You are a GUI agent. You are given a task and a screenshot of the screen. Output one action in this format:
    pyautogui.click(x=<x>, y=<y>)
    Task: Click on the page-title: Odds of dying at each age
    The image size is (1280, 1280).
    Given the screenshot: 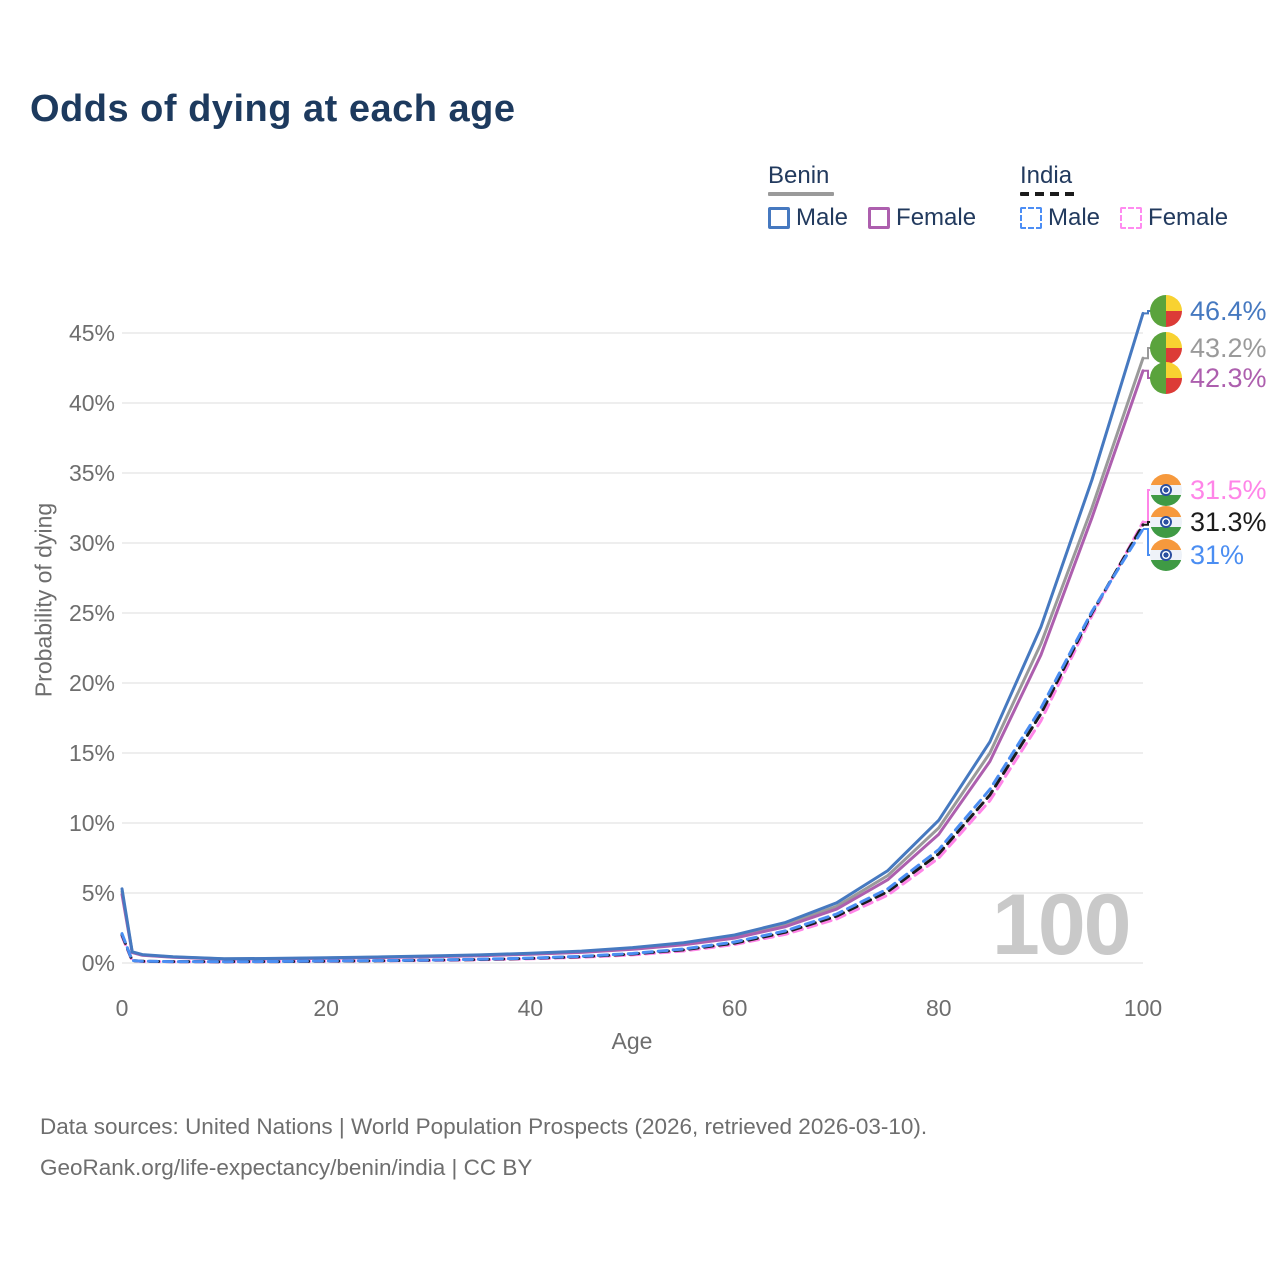 What is the action you would take?
    pyautogui.click(x=273, y=109)
    